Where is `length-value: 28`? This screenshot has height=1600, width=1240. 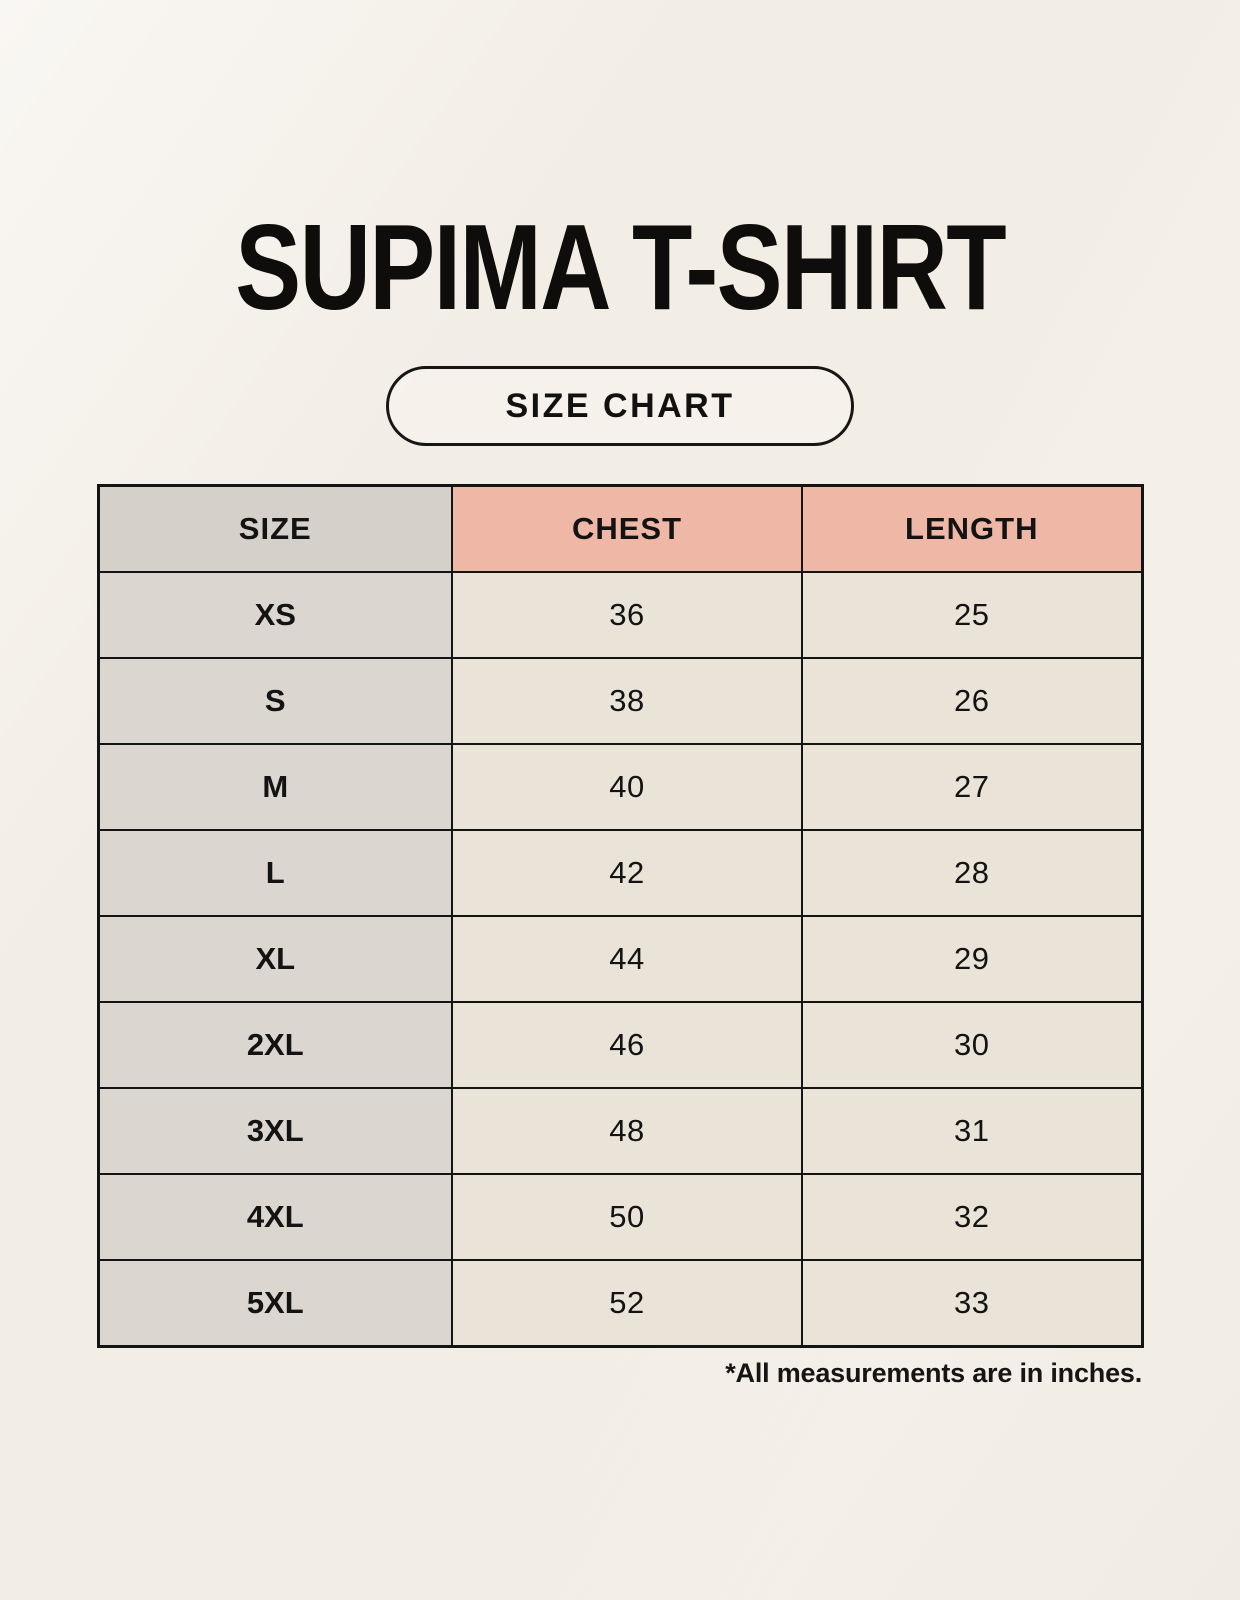 length-value: 28 is located at coordinates (972, 873).